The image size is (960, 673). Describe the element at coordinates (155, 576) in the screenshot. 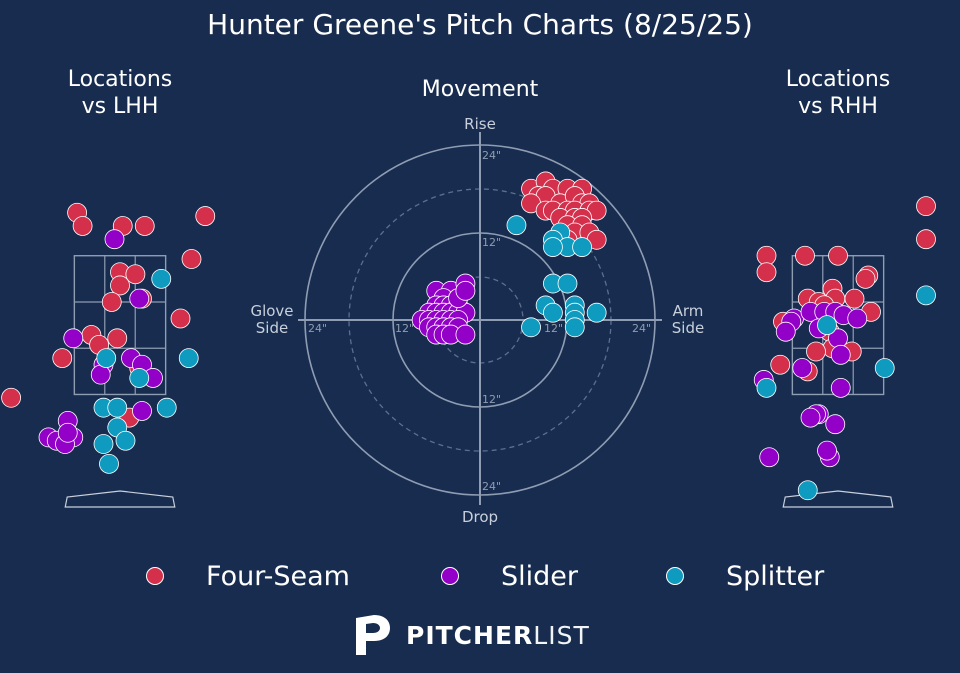

I see `legend-marker-four-seam` at that location.